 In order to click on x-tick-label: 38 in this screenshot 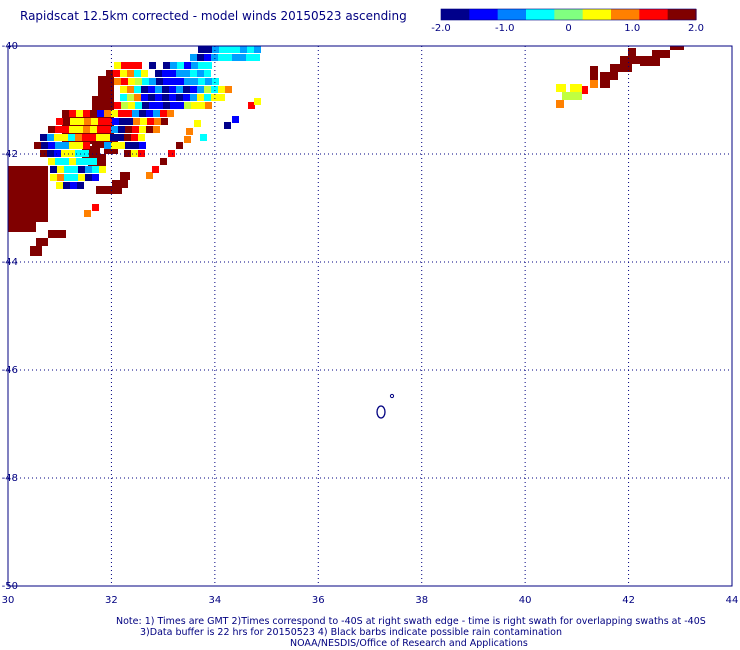, I will do `click(421, 600)`.